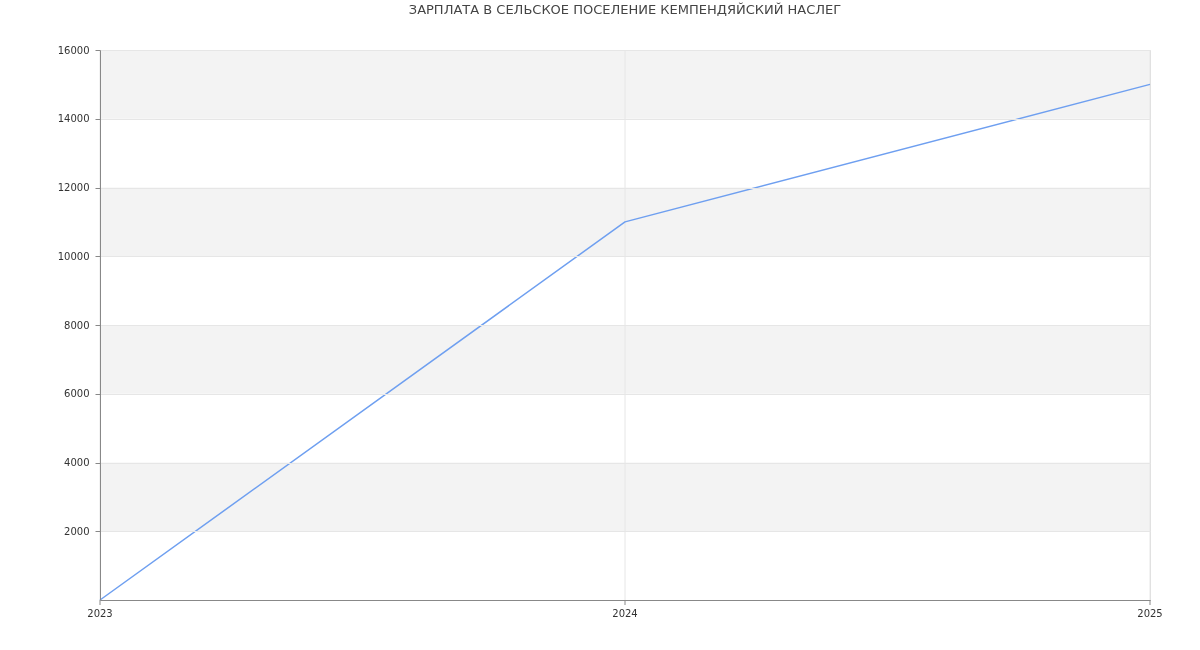 Image resolution: width=1200 pixels, height=650 pixels. What do you see at coordinates (625, 613) in the screenshot?
I see `x-tick-label: 2024` at bounding box center [625, 613].